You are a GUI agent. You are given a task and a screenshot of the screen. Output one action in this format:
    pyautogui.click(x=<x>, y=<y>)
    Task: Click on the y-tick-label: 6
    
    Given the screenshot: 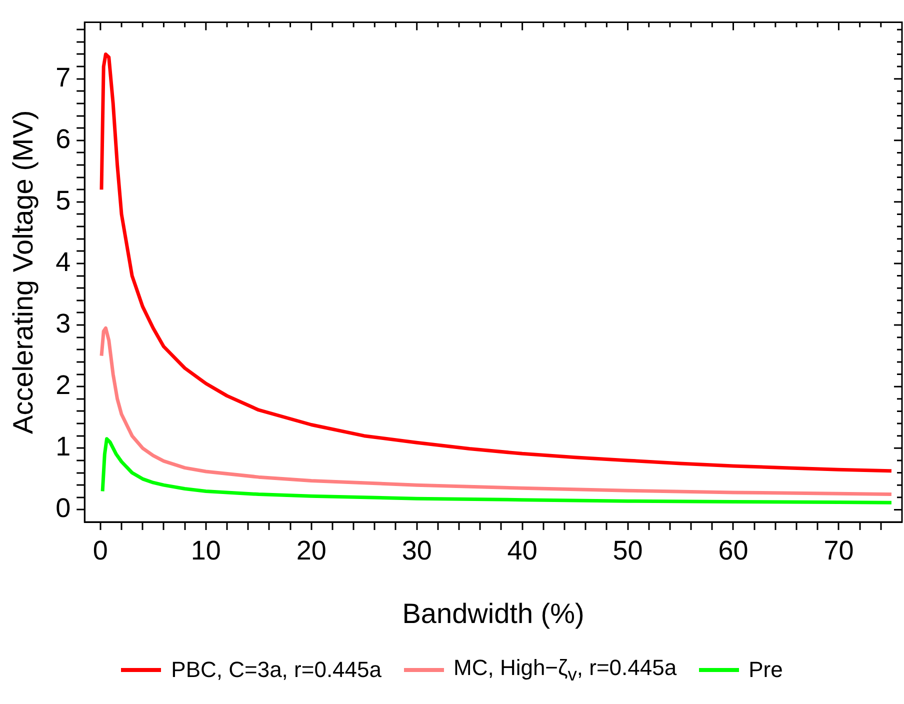 What is the action you would take?
    pyautogui.click(x=63, y=139)
    